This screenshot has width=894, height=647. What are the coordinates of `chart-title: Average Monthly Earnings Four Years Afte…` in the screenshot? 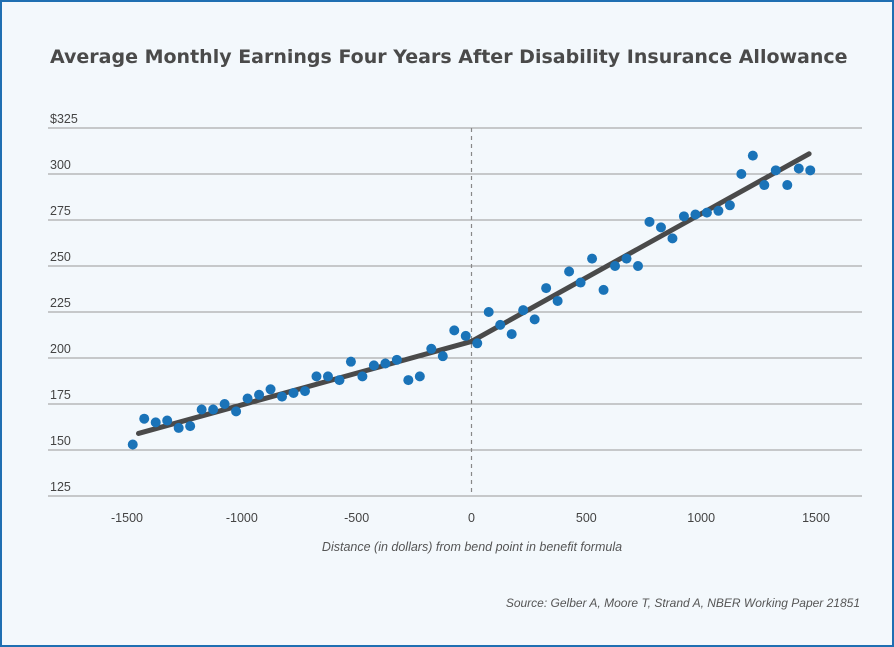 It's located at (449, 57).